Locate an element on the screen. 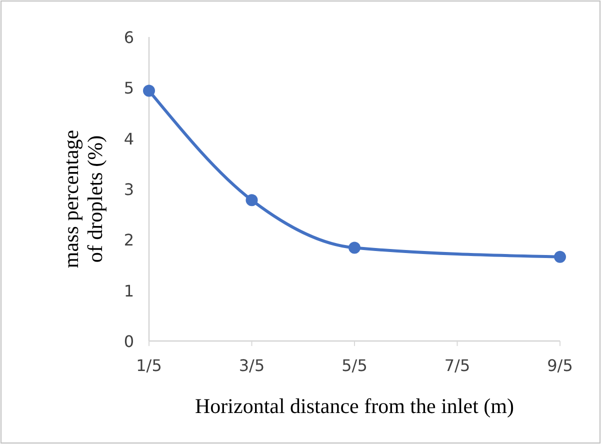  x-axis-title: Horizontal distance from the inlet (m) is located at coordinates (354, 406).